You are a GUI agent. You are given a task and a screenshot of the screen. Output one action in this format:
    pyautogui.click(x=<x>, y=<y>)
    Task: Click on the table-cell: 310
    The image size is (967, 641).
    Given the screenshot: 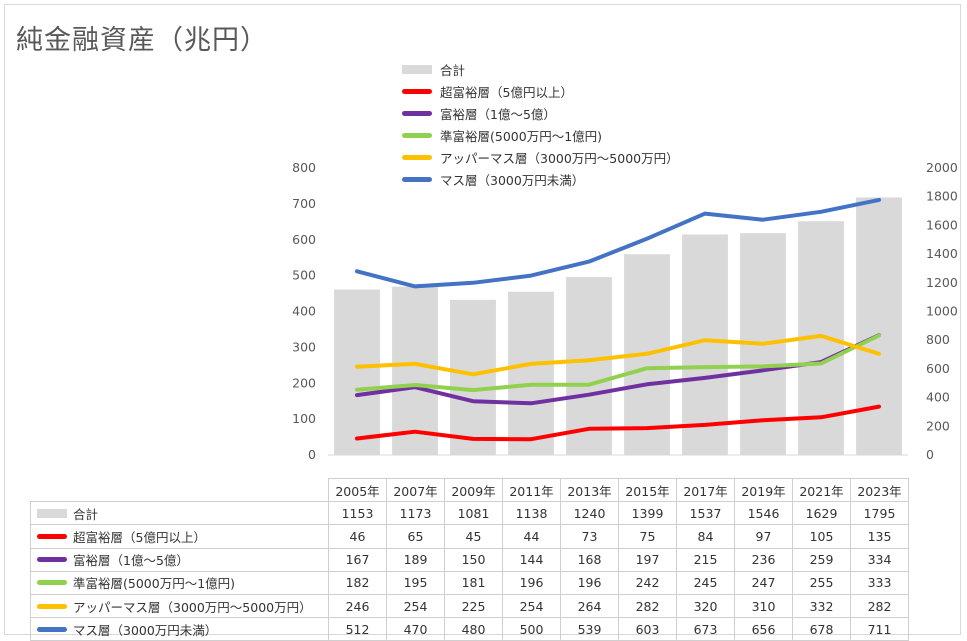 What is the action you would take?
    pyautogui.click(x=763, y=606)
    